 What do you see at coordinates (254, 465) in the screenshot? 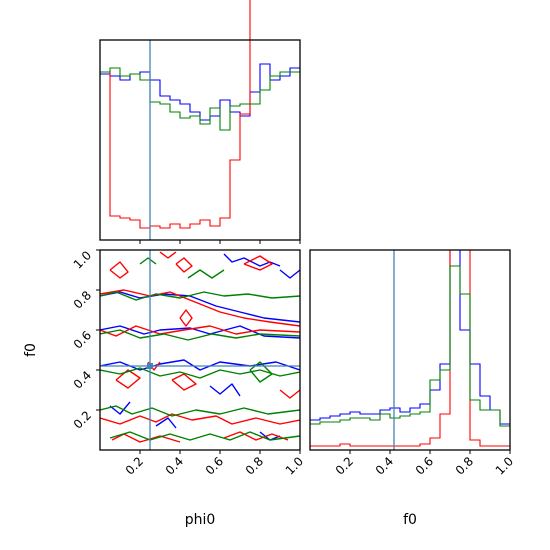
I see `phi0-tick-label-4: 0.8` at bounding box center [254, 465].